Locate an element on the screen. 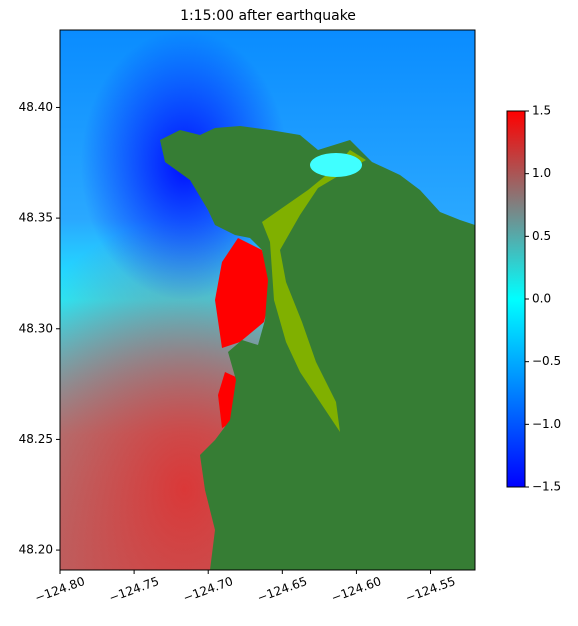 This screenshot has height=626, width=578. y-tick-label: 48.35 is located at coordinates (36, 218).